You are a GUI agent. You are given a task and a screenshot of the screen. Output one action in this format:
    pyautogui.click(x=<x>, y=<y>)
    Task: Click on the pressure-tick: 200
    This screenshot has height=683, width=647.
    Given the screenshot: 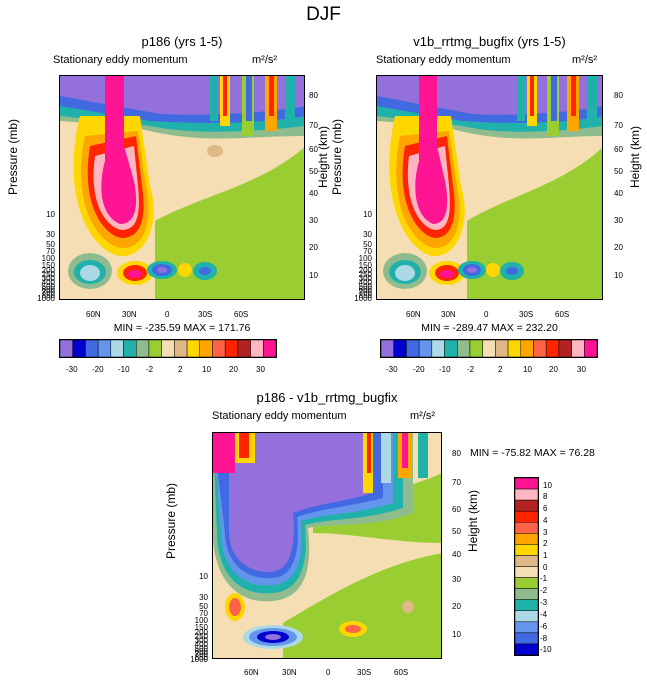 What is the action you would take?
    pyautogui.click(x=48, y=270)
    